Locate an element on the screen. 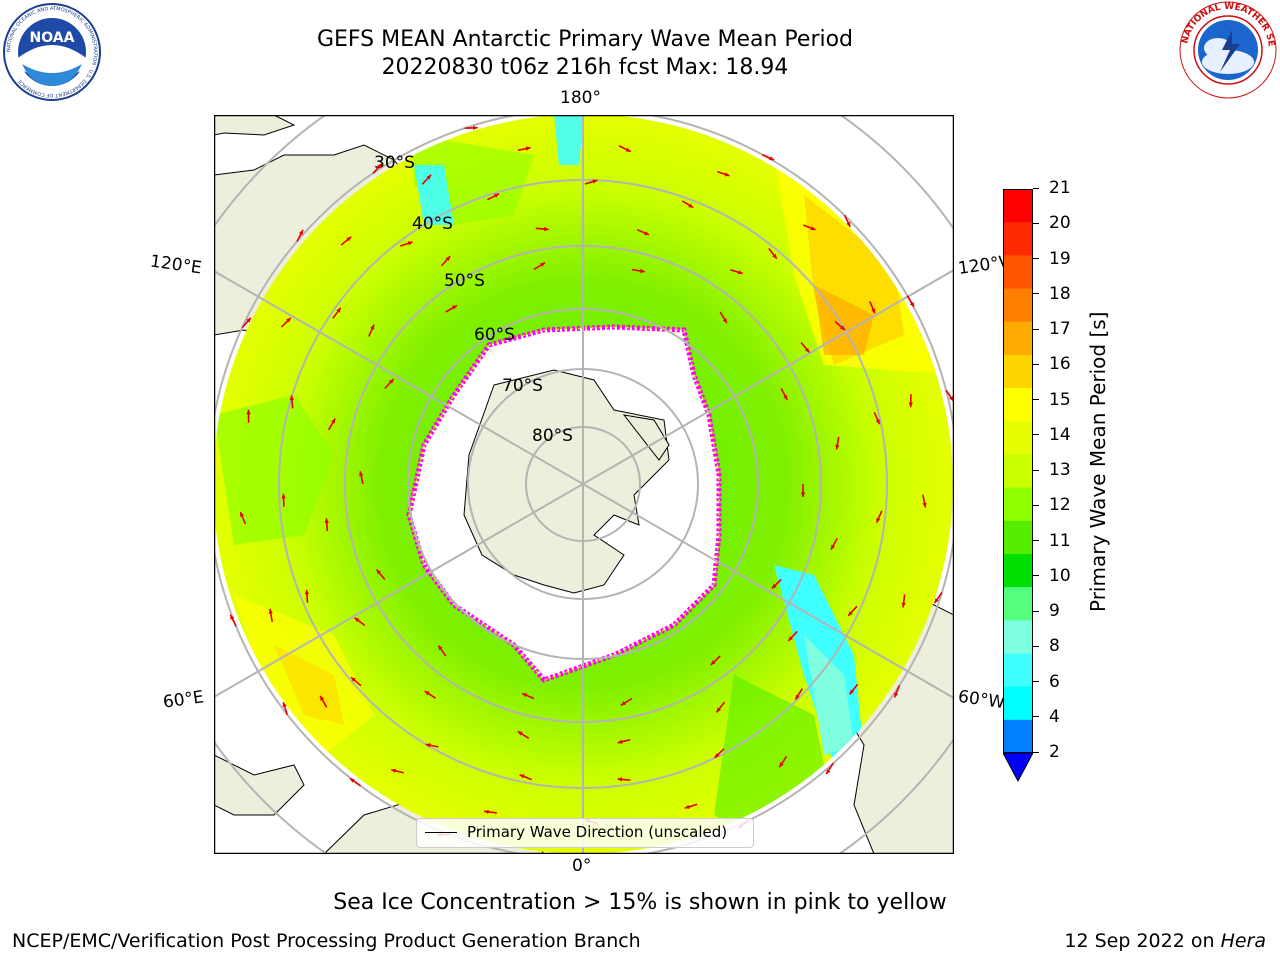 The height and width of the screenshot is (960, 1280). lat-label-70s: 70°S is located at coordinates (522, 386).